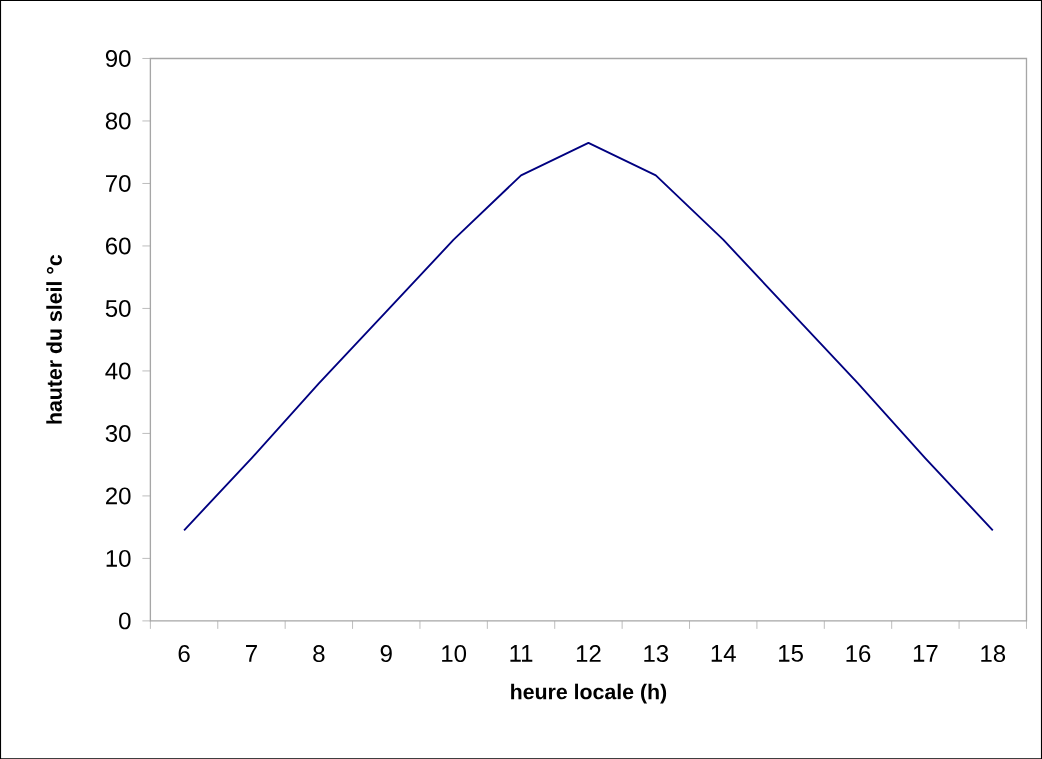  What do you see at coordinates (521, 653) in the screenshot?
I see `x-tick-label: 11` at bounding box center [521, 653].